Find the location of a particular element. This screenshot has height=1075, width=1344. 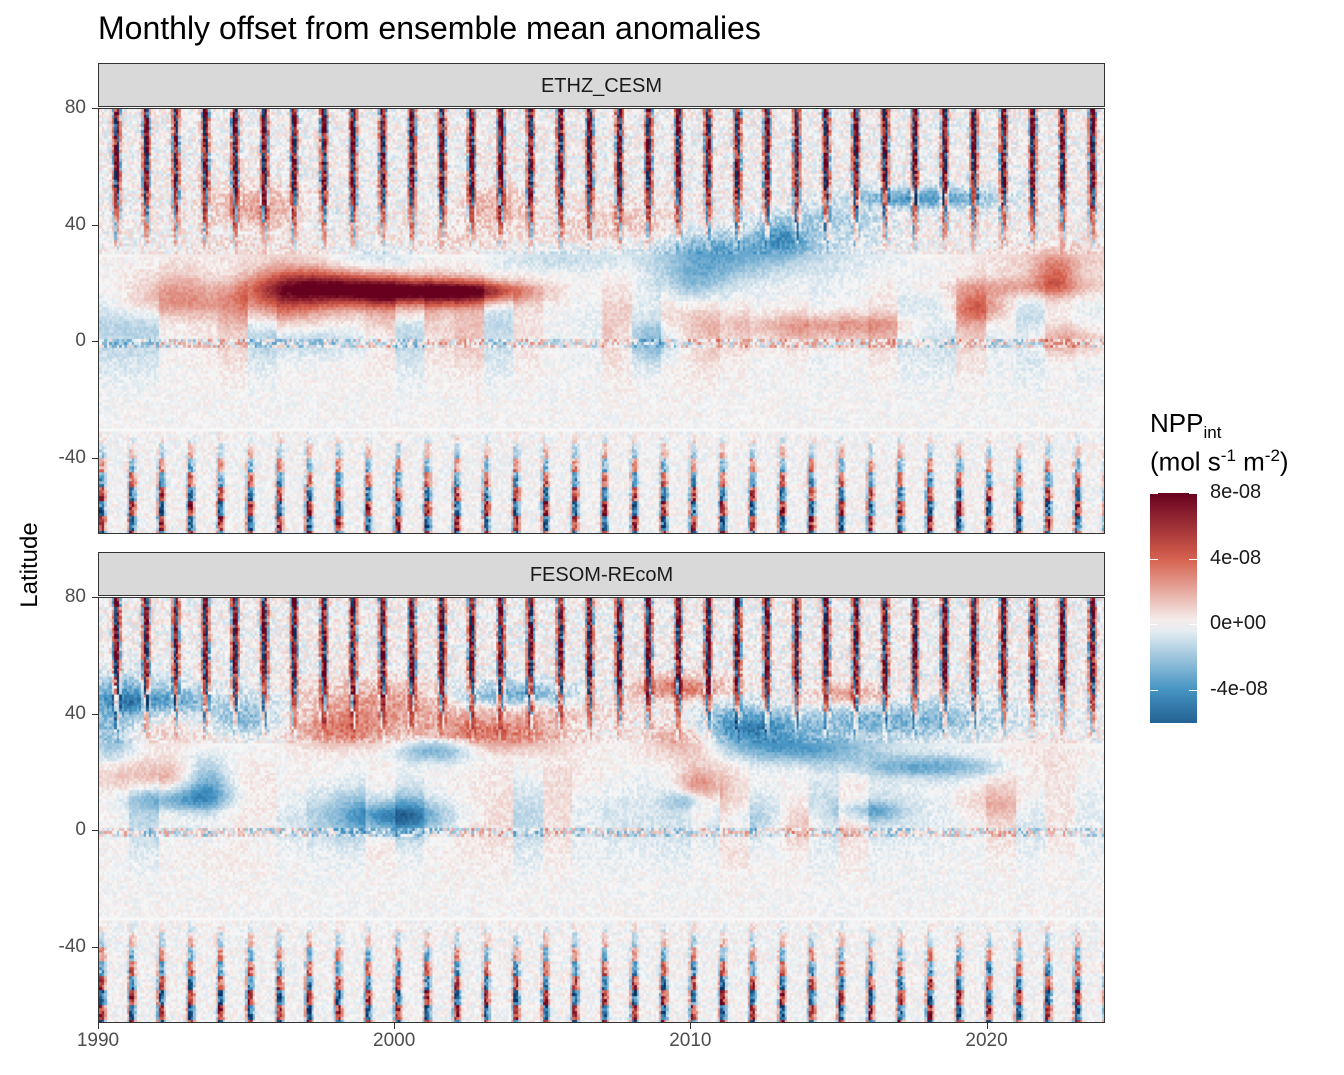

y-axis-label: Latitude is located at coordinates (29, 565).